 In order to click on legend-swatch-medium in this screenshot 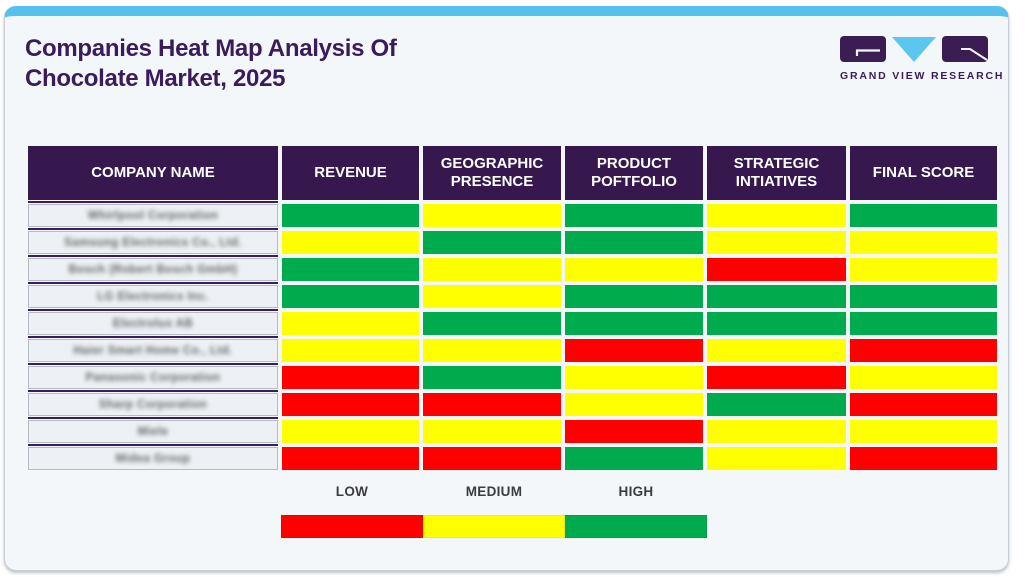, I will do `click(494, 526)`.